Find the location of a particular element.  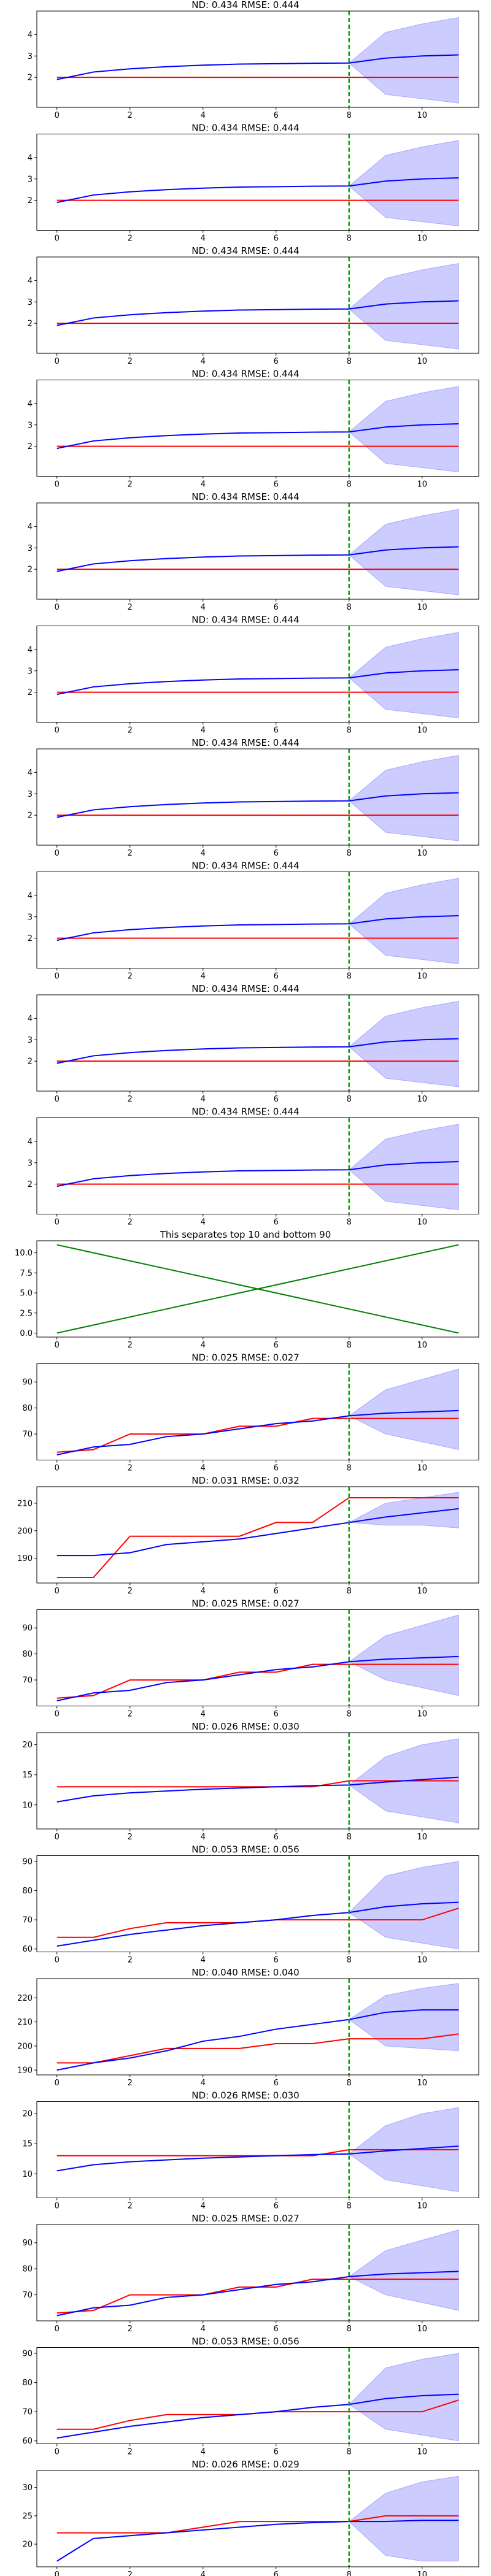

chart-panel-8: ND: 0.434 RMSE: 0.444 0 2 4 6 8 10 2 3 4 is located at coordinates (253, 921).